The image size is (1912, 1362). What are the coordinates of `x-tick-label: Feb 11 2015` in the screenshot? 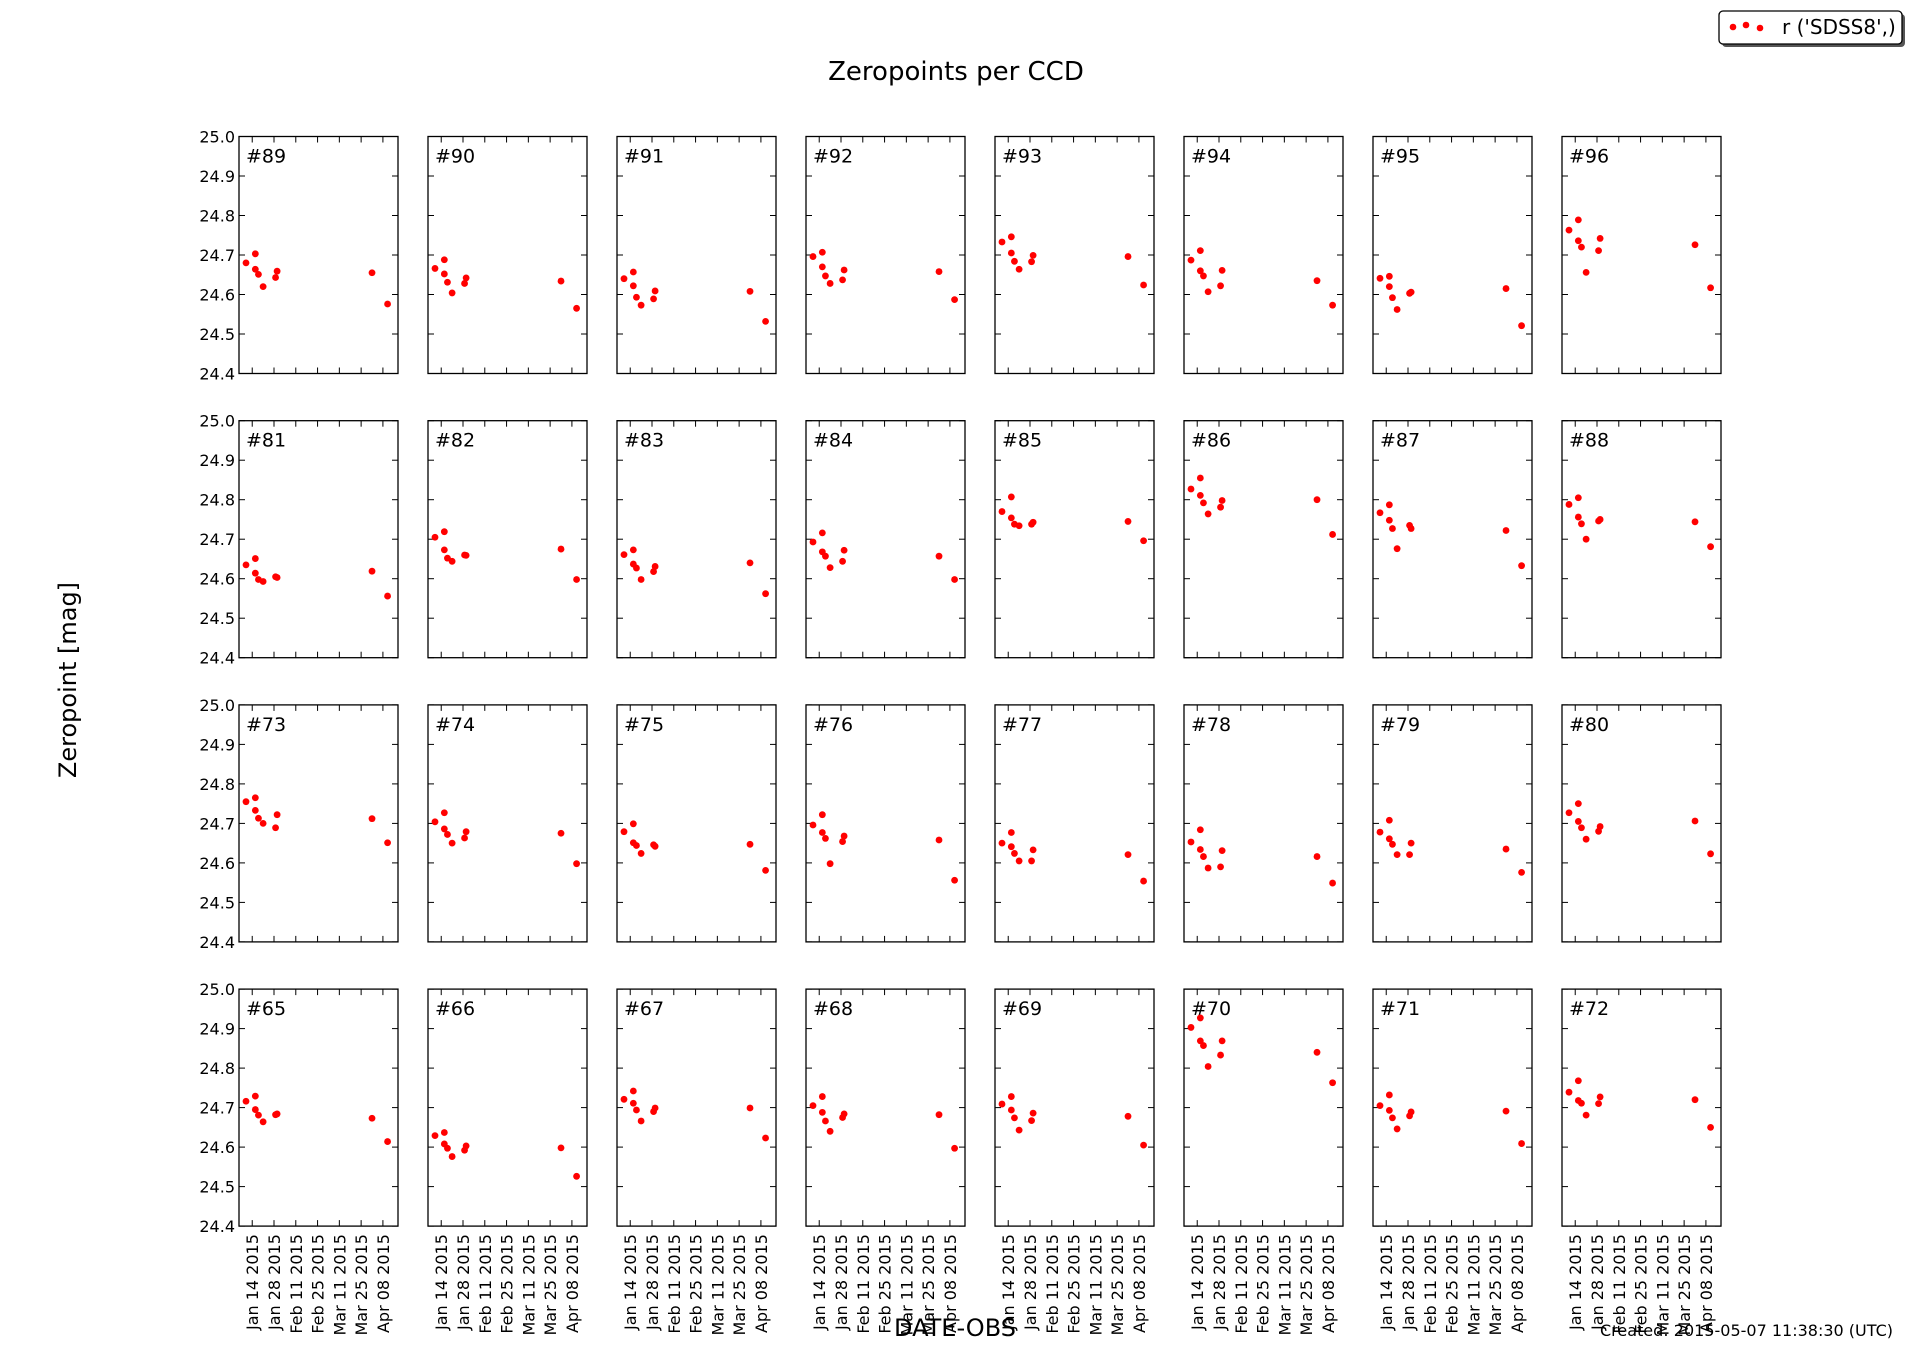 It's located at (485, 1284).